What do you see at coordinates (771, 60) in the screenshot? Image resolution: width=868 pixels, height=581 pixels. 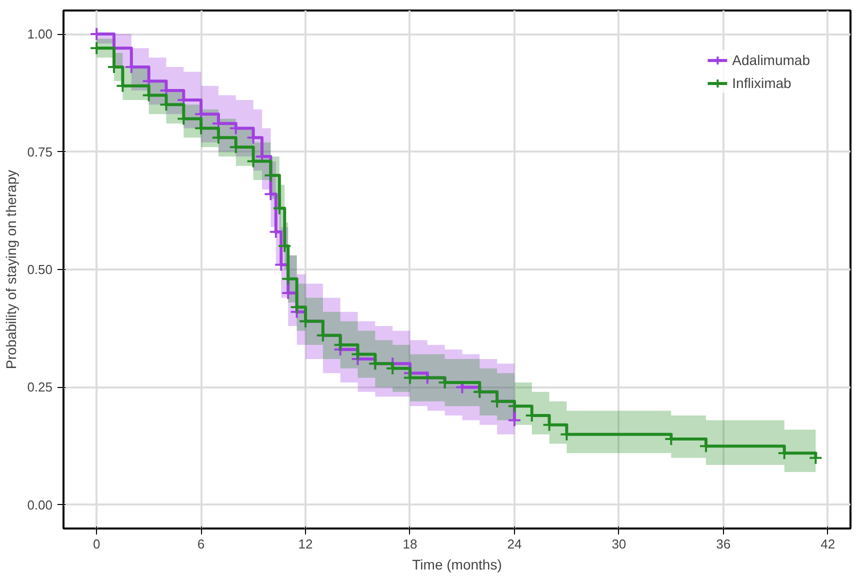 I see `legend-label: Adalimumab` at bounding box center [771, 60].